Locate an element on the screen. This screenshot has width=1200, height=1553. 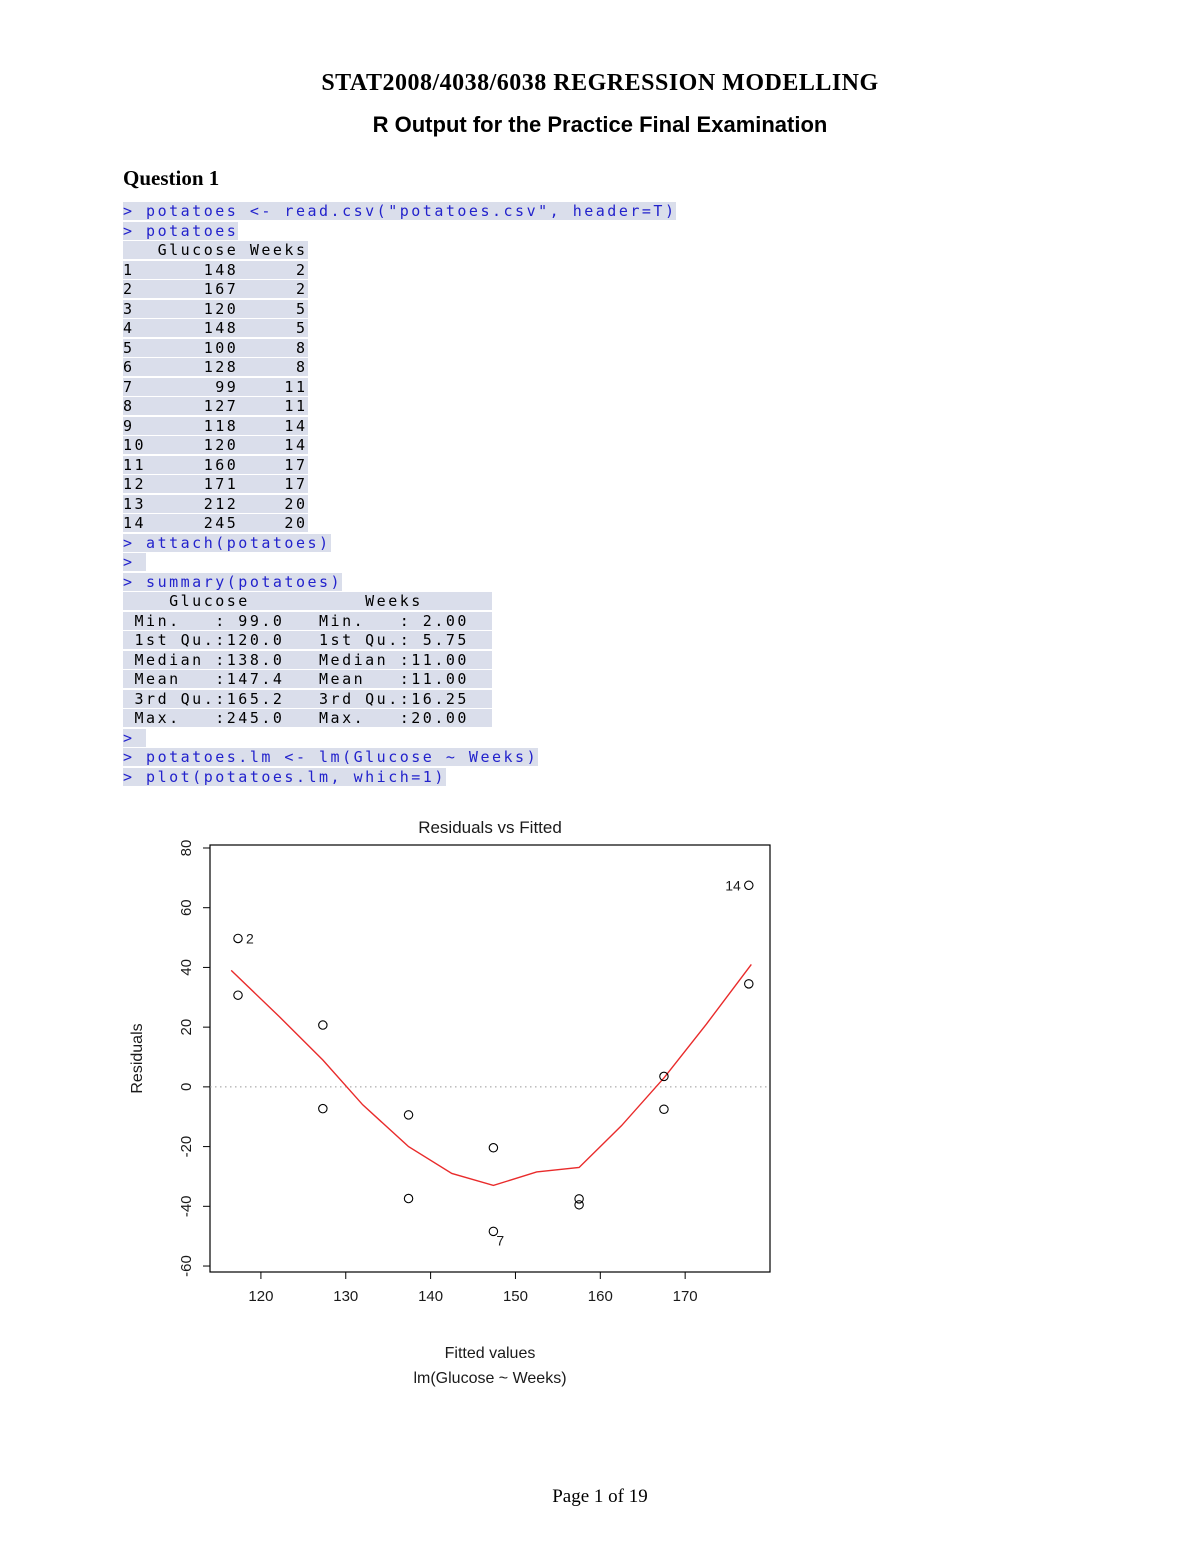
console-text: 4 148 5 is located at coordinates (215, 328).